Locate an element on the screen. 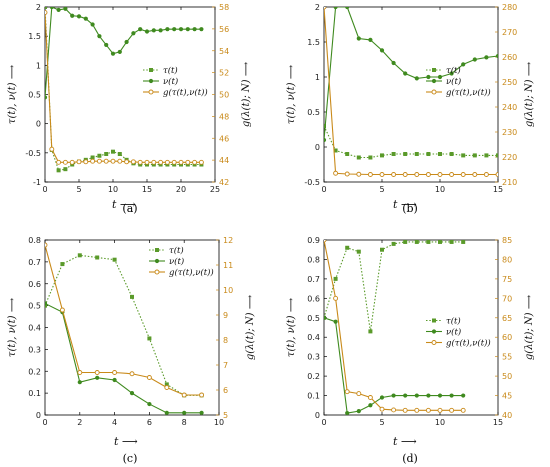 Image resolution: width=550 pixels, height=467 pixels. series-line-tau is located at coordinates (123, 325).